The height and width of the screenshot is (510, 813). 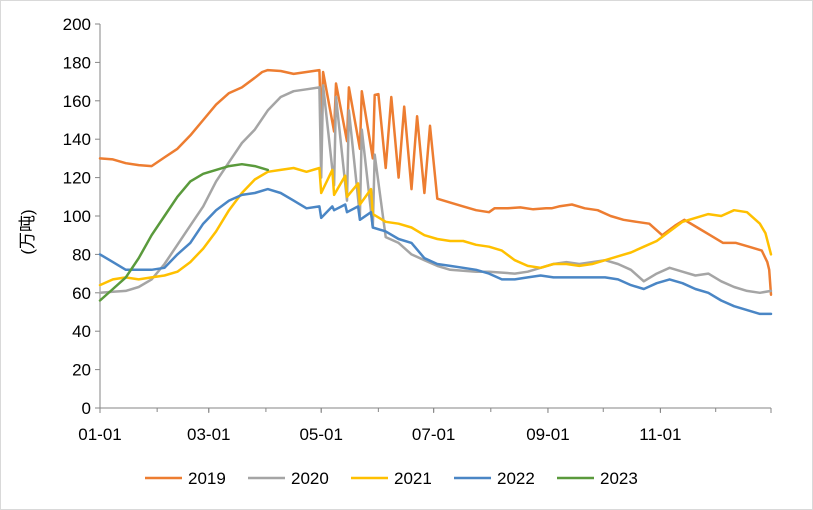 What do you see at coordinates (81, 293) in the screenshot?
I see `y-tick-label: 60` at bounding box center [81, 293].